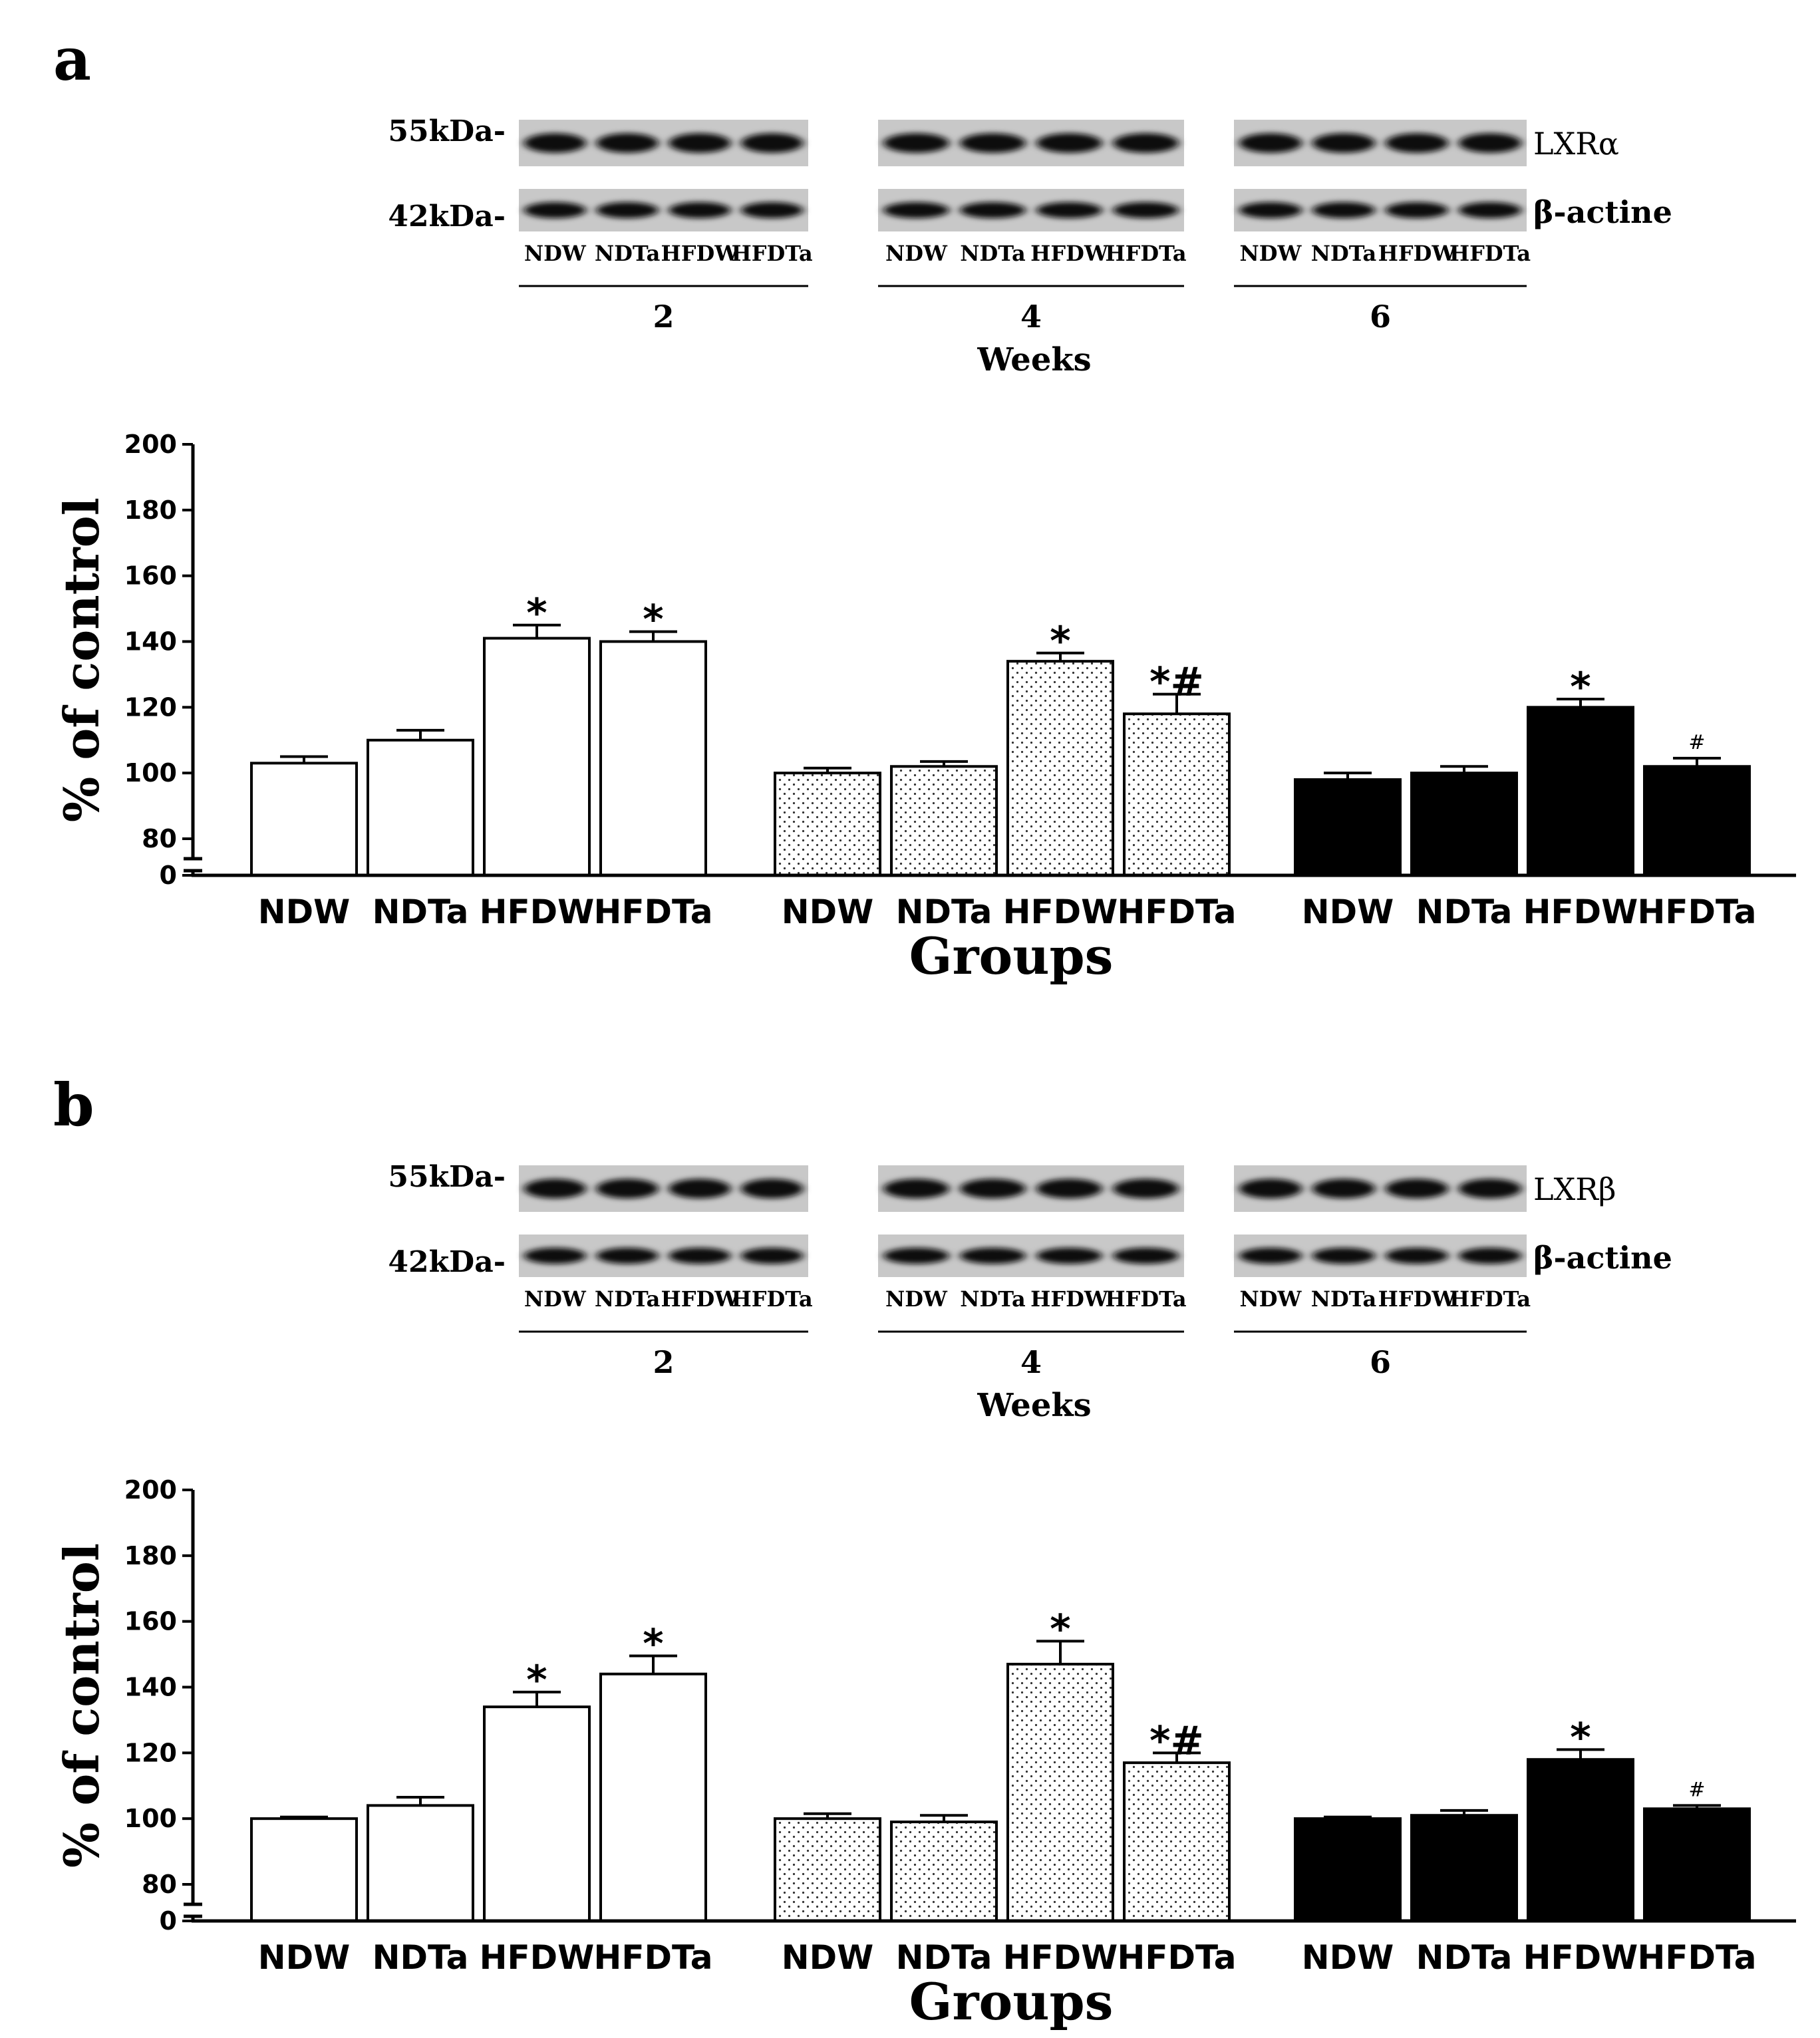 The image size is (1820, 2038). I want to click on y-tick-label: 100, so click(150, 773).